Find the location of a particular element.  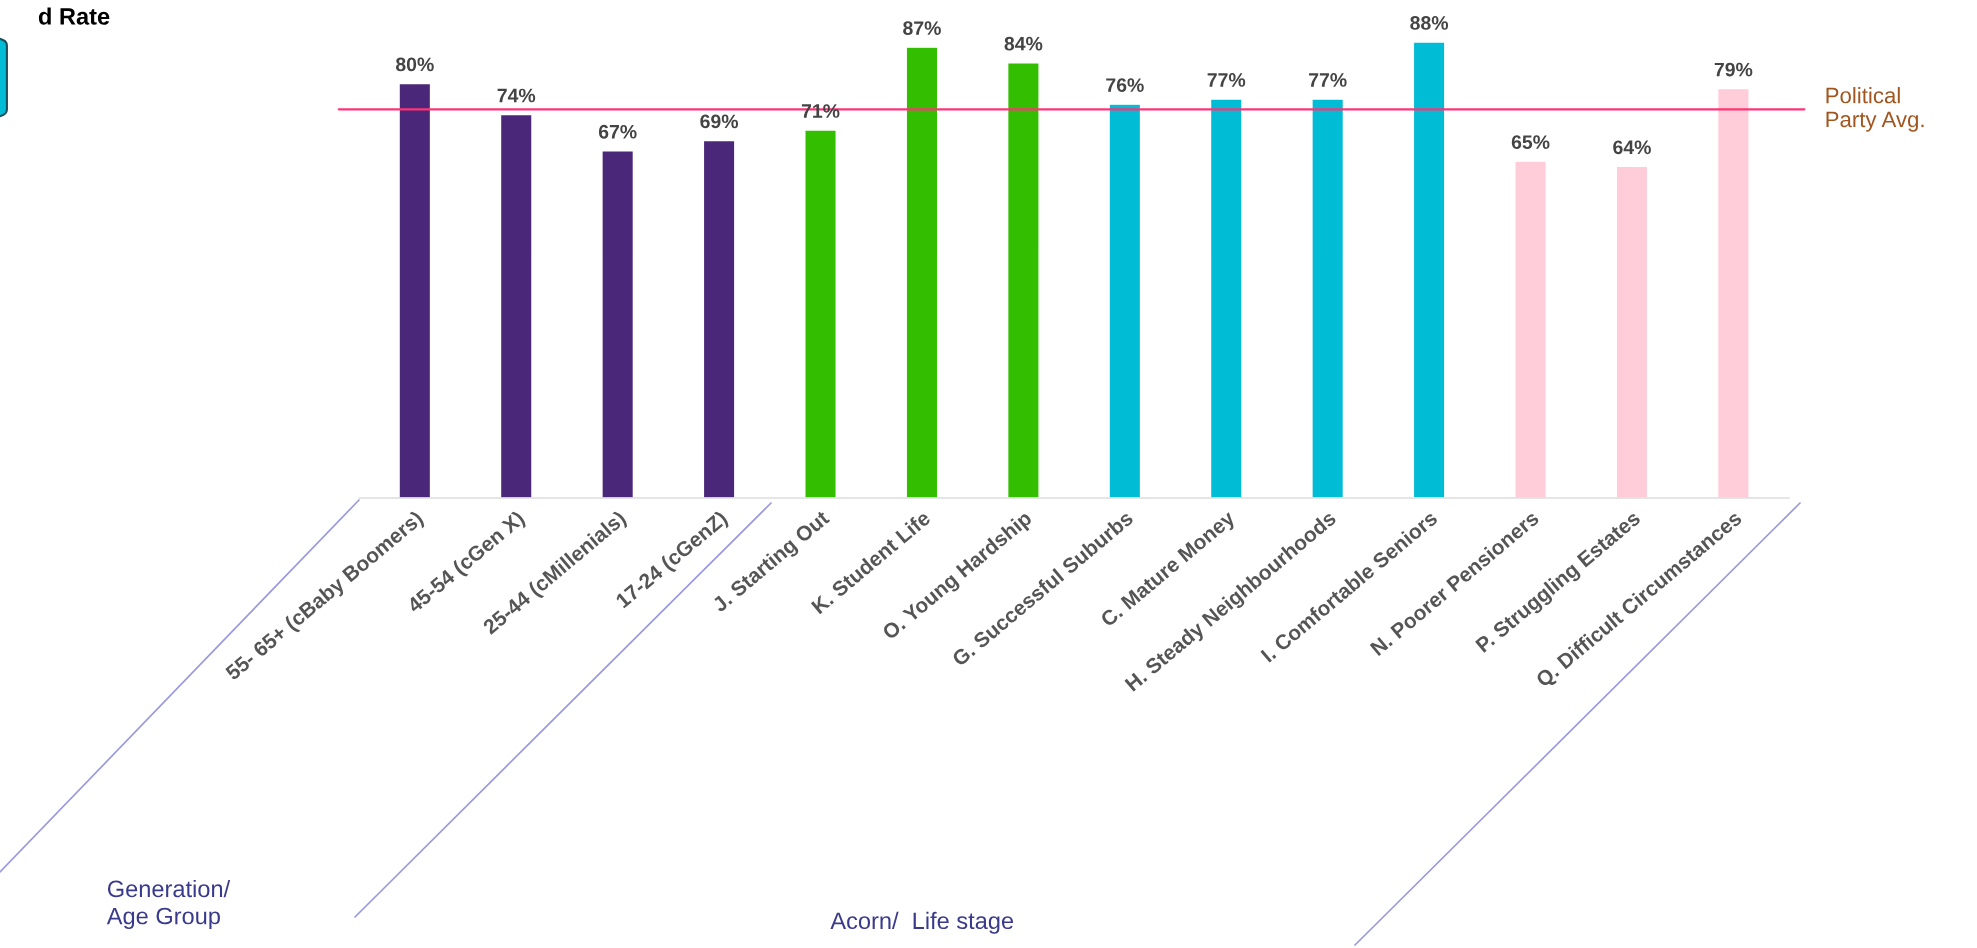

data-label: 76% is located at coordinates (1125, 85).